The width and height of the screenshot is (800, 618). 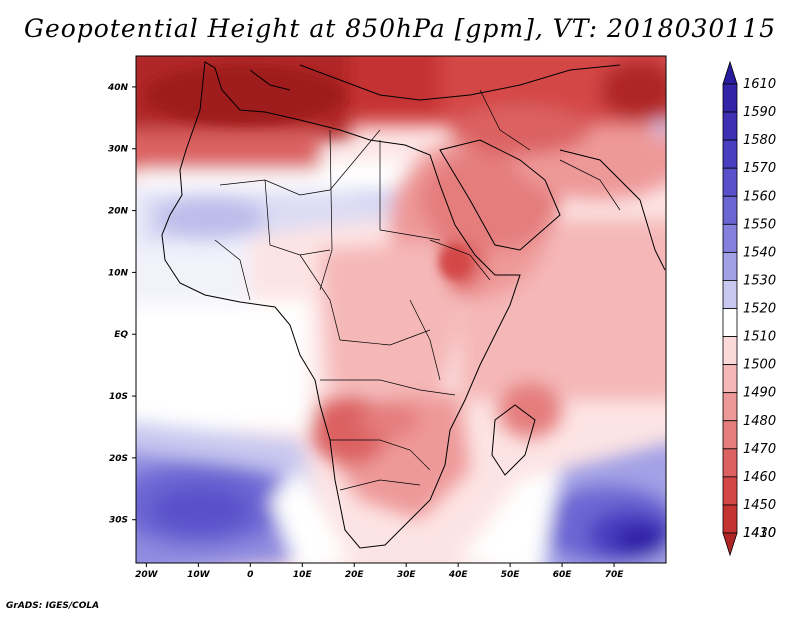 I want to click on colorbar-label: 1510, so click(x=759, y=337).